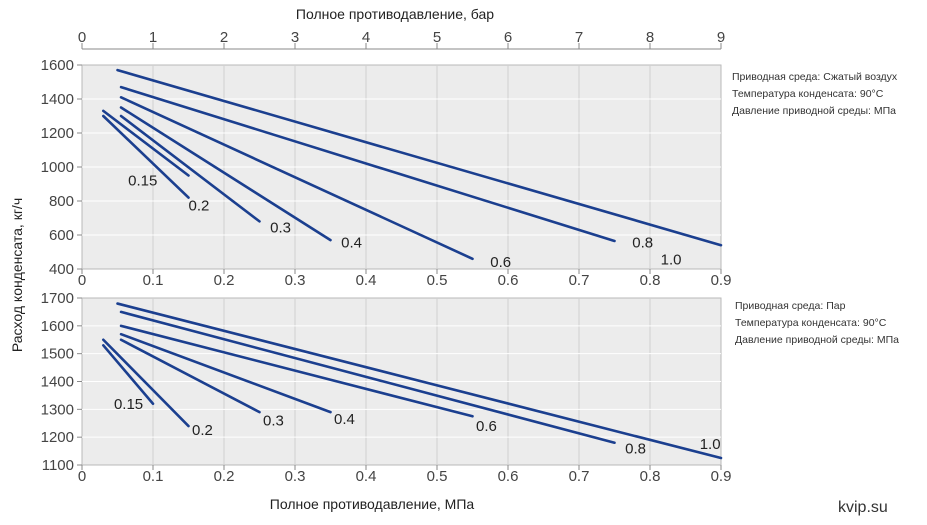  Describe the element at coordinates (61, 201) in the screenshot. I see `y-tick-label: 800` at that location.